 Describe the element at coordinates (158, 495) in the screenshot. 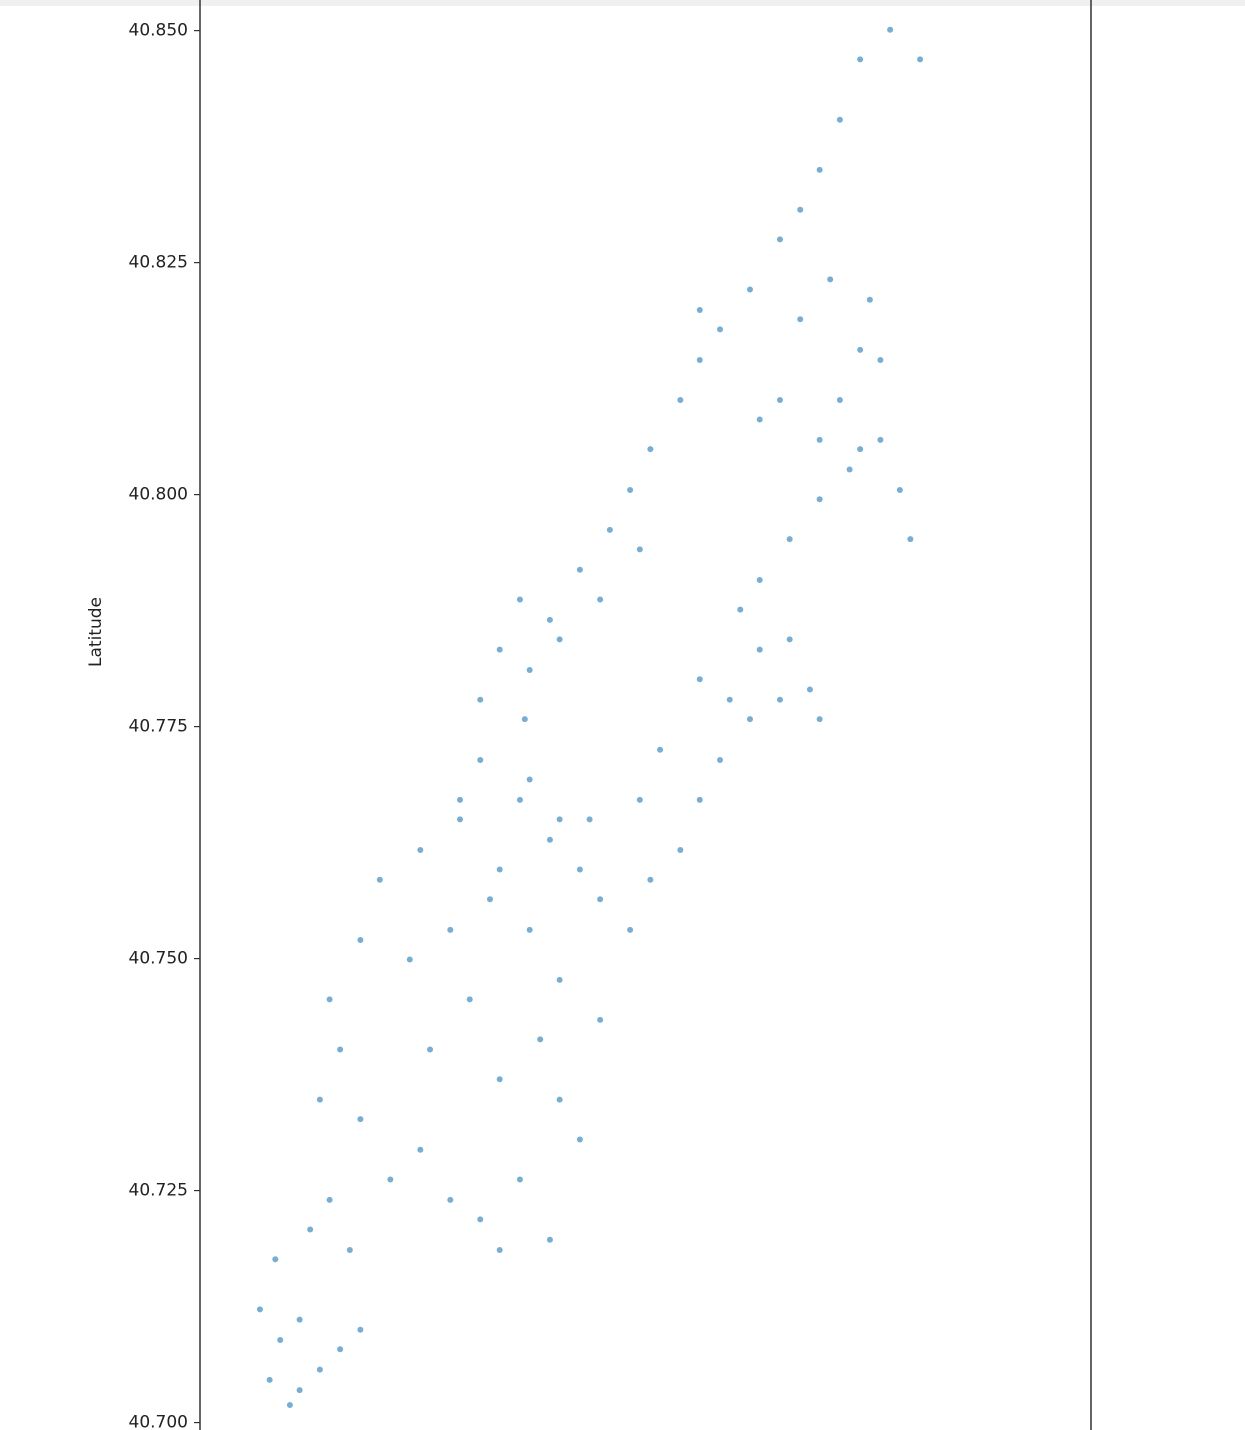

I see `y-tick-label: 40.800` at that location.